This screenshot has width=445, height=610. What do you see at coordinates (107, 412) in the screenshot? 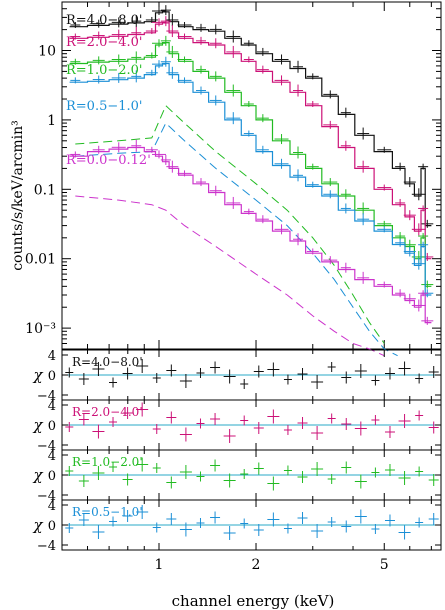
I see `residual-label: R=2.0−4.0'` at bounding box center [107, 412].